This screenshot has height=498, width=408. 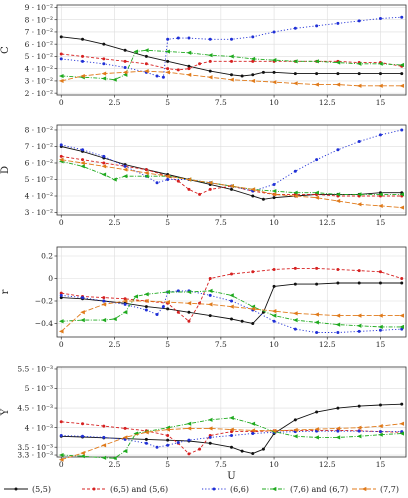 I want to click on legend-label: (7,7), so click(x=389, y=489).